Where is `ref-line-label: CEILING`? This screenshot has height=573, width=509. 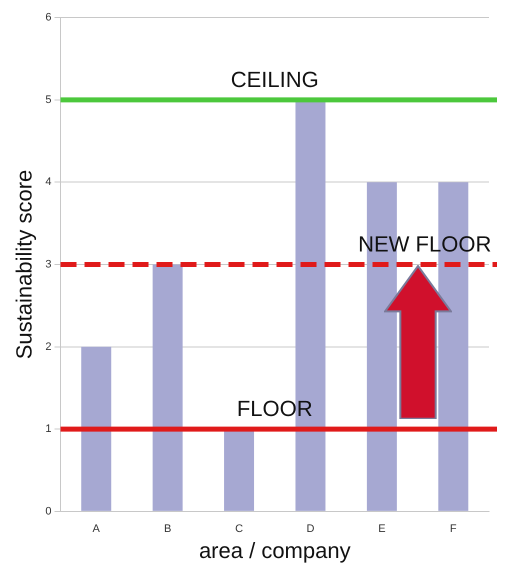 ref-line-label: CEILING is located at coordinates (274, 79).